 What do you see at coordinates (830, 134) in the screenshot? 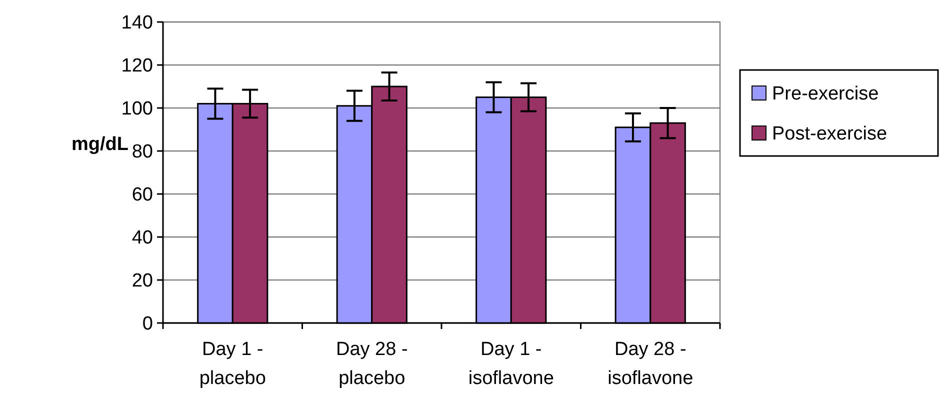
I see `legend-label: Post-exercise` at bounding box center [830, 134].